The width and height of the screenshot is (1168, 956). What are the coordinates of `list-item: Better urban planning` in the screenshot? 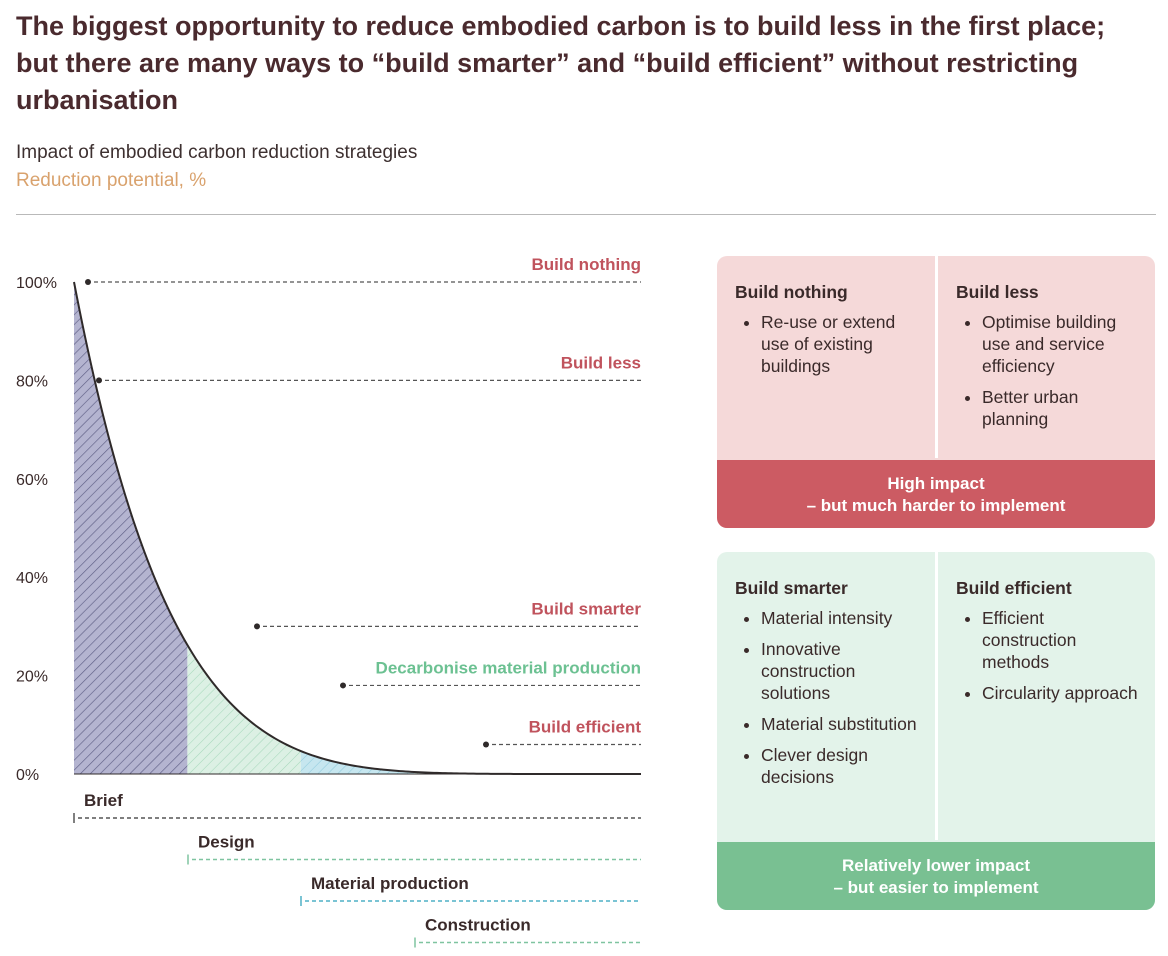 It's located at (1062, 408).